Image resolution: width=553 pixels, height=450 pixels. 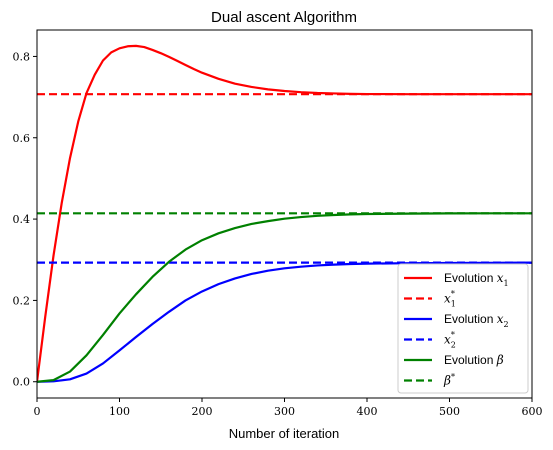 What do you see at coordinates (430, 340) in the screenshot?
I see `legend-entry-x2: x2*` at bounding box center [430, 340].